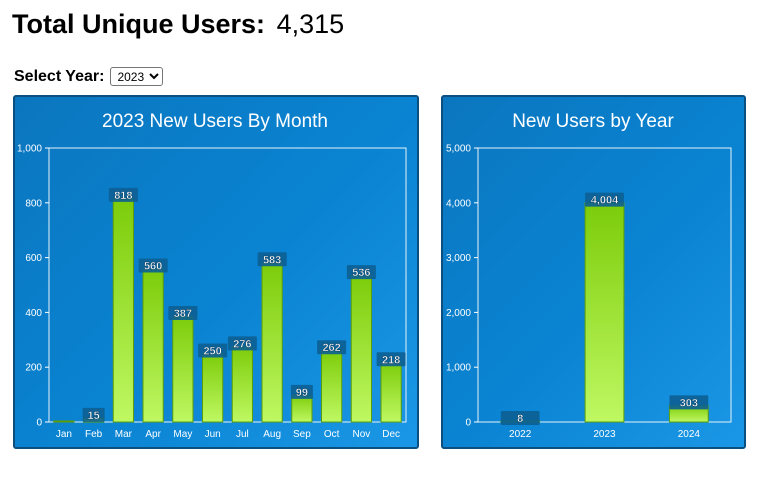 This screenshot has width=760, height=481. I want to click on x-tick-label: Dec, so click(391, 434).